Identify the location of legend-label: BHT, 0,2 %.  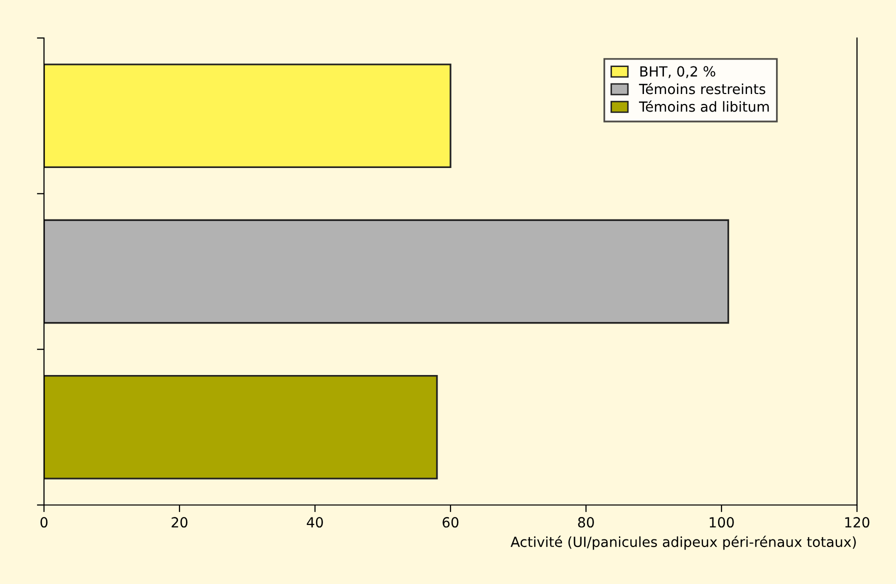
(678, 72).